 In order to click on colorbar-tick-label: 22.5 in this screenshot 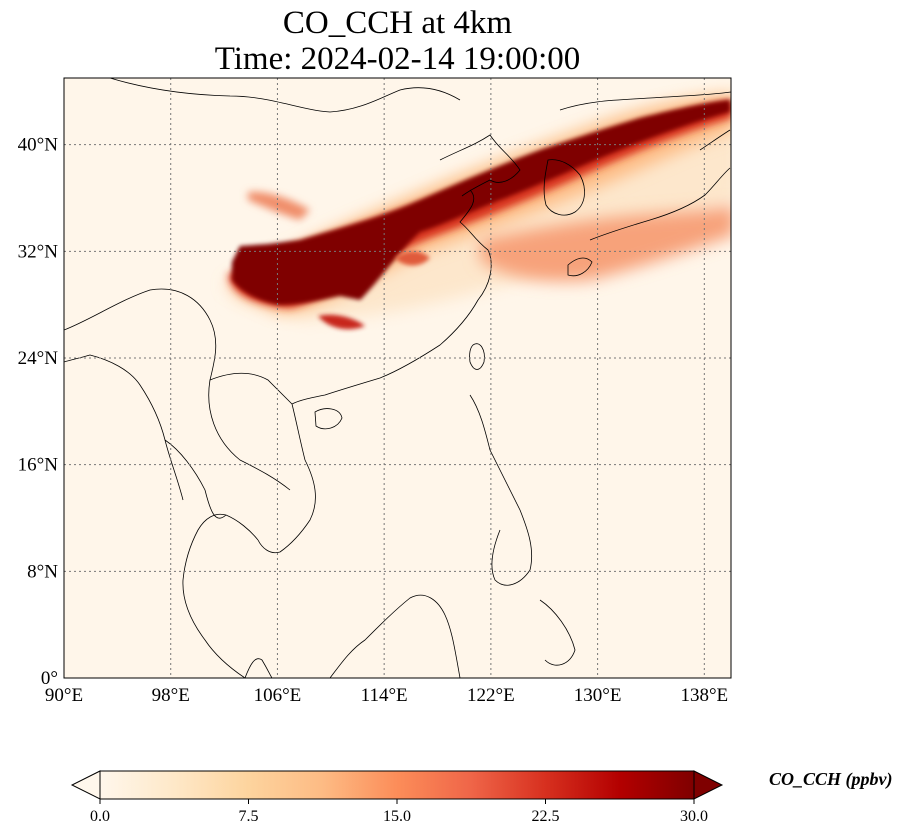, I will do `click(546, 816)`.